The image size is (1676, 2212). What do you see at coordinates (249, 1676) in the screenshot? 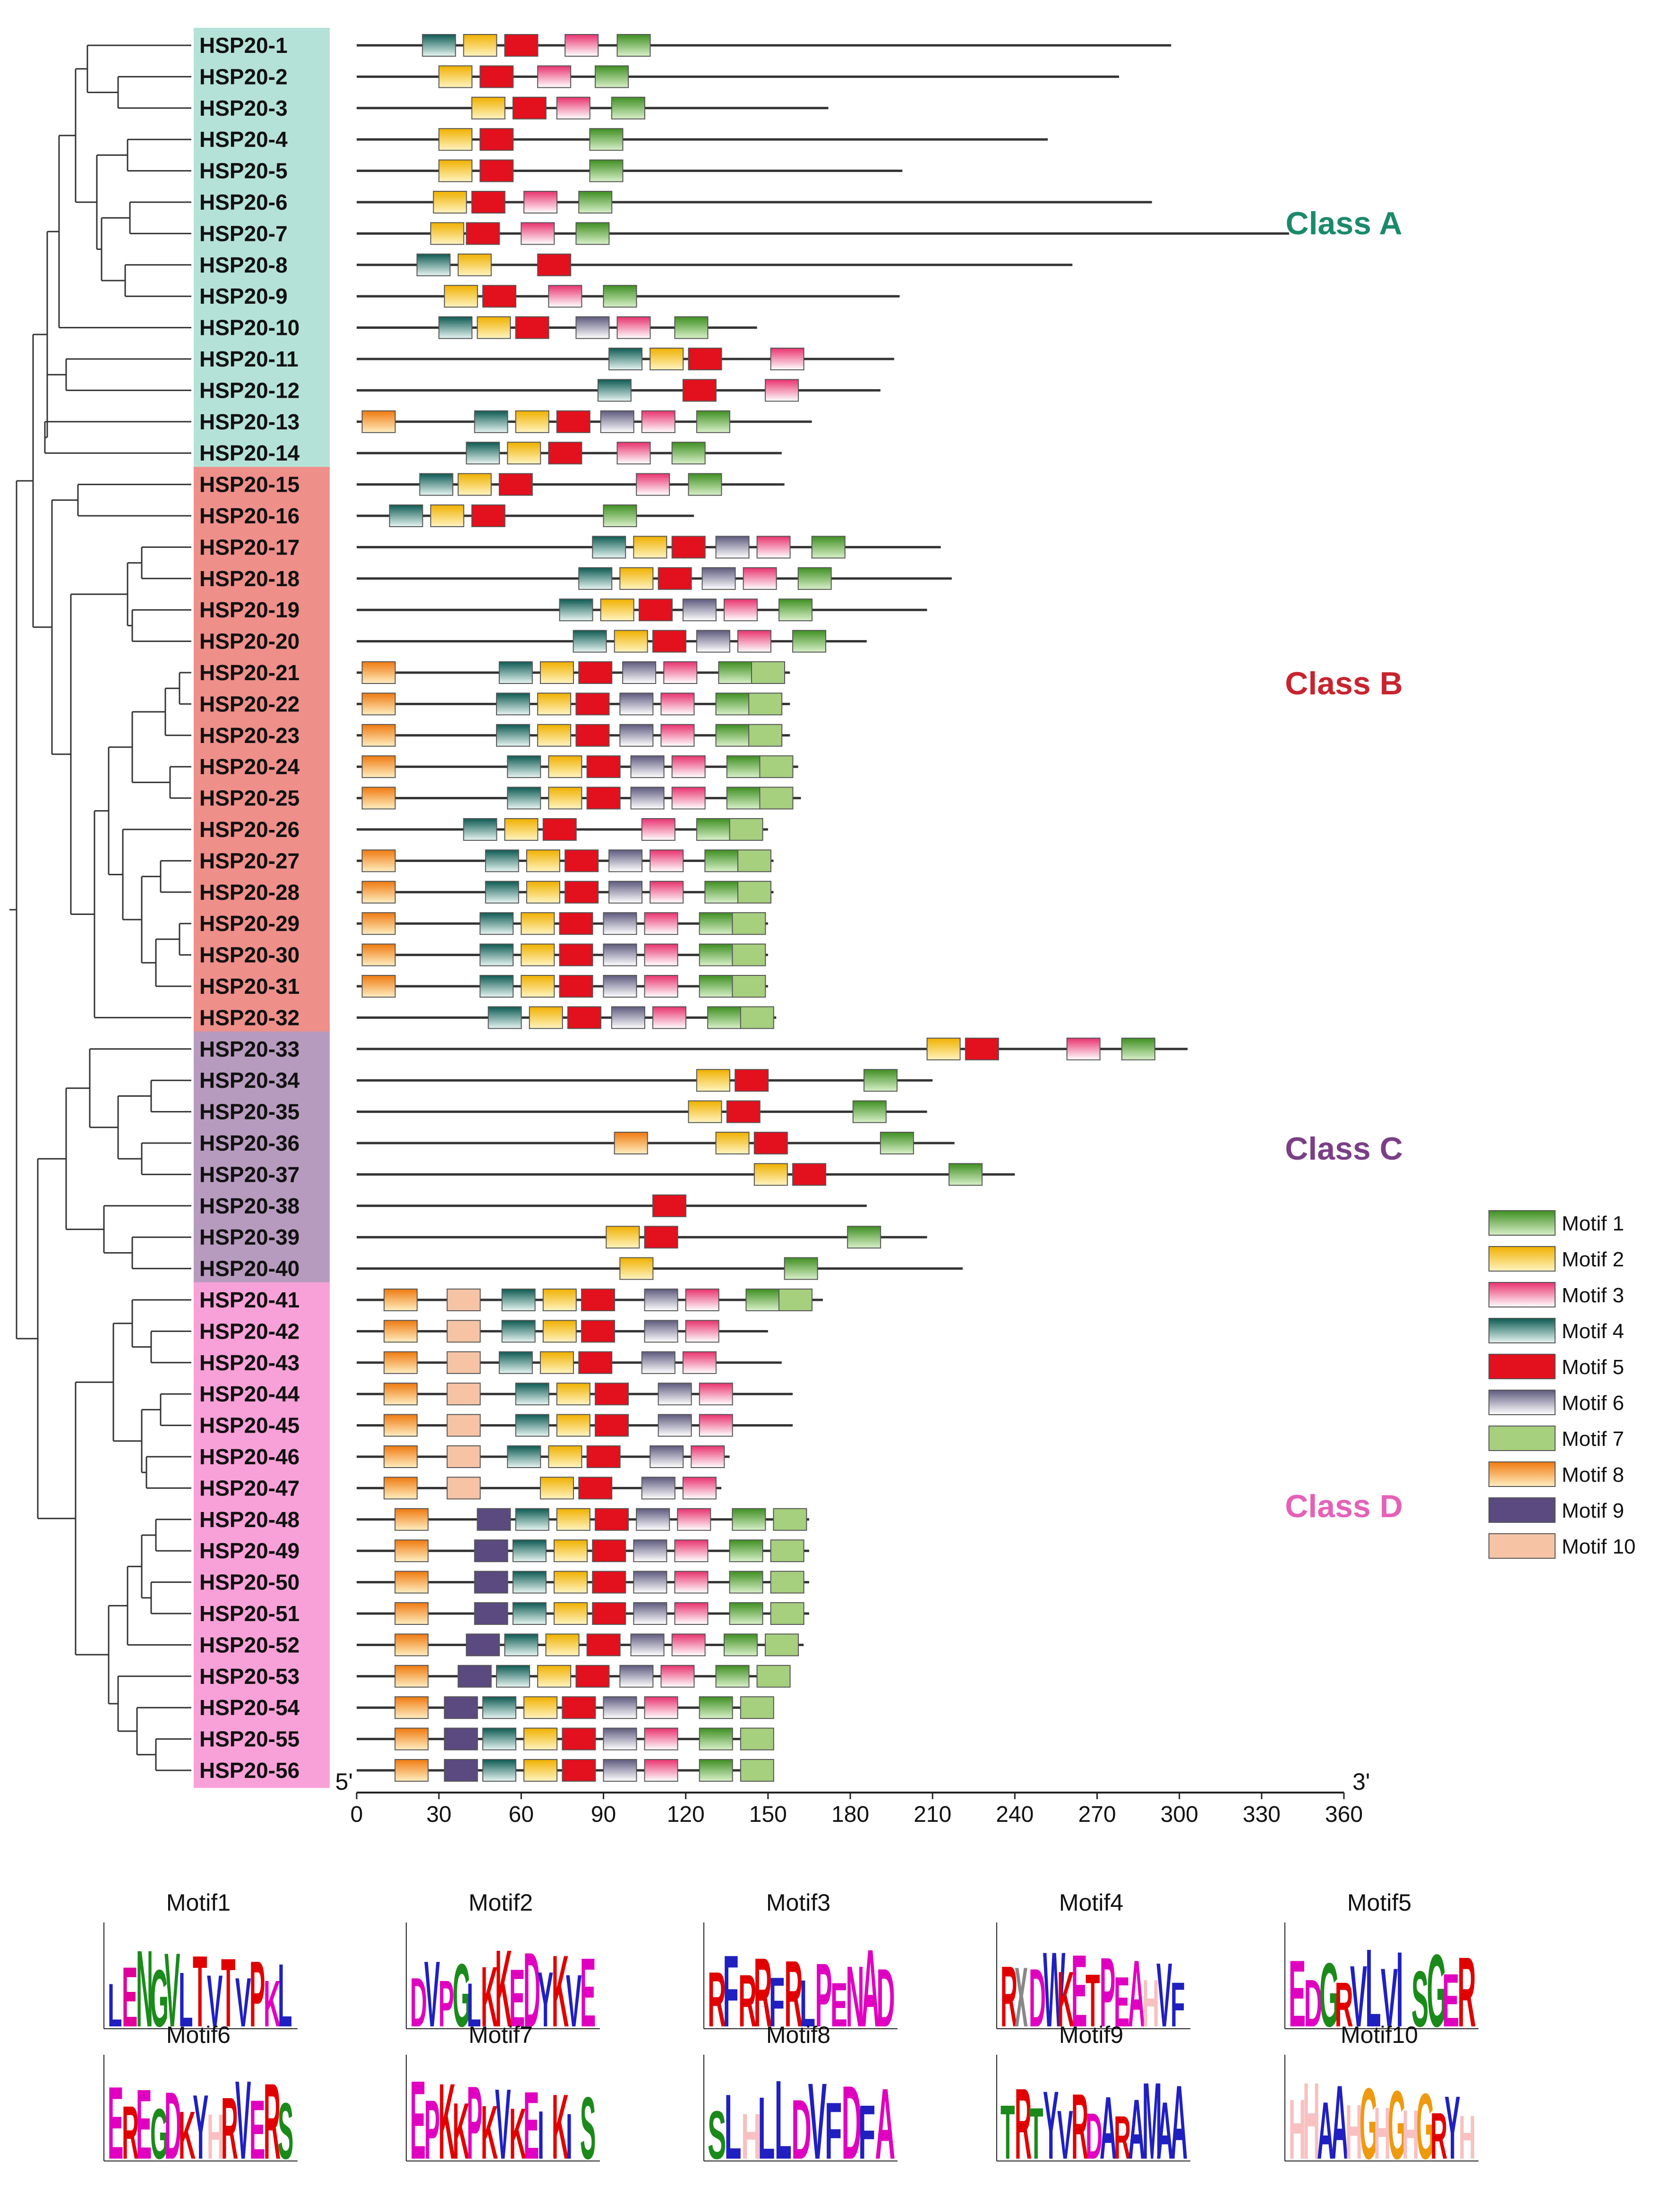
I see `gene-label: HSP20-53` at bounding box center [249, 1676].